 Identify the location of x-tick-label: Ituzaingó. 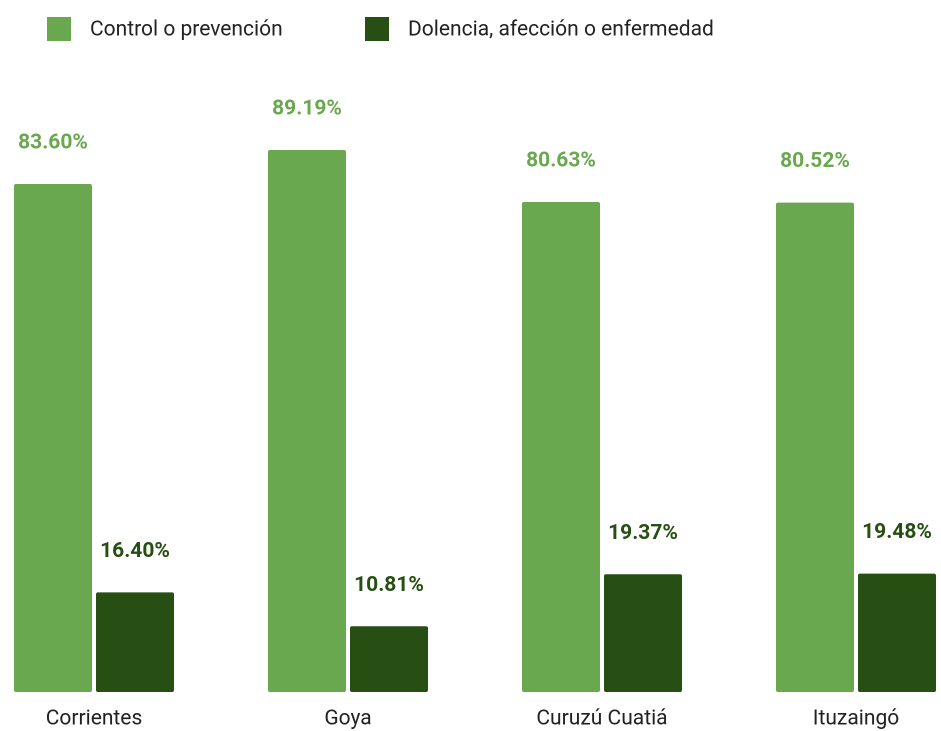
(856, 719).